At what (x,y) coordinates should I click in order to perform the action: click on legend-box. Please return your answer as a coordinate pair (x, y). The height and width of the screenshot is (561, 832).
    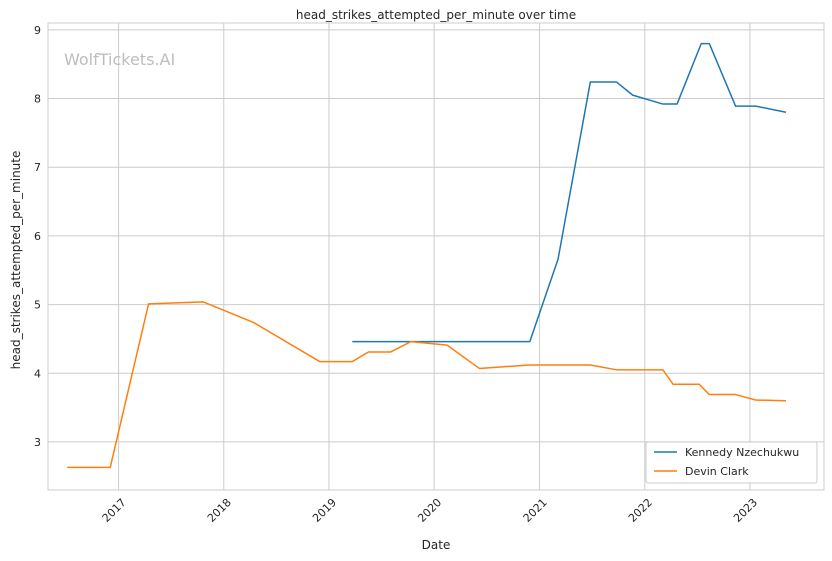
    Looking at the image, I should click on (731, 462).